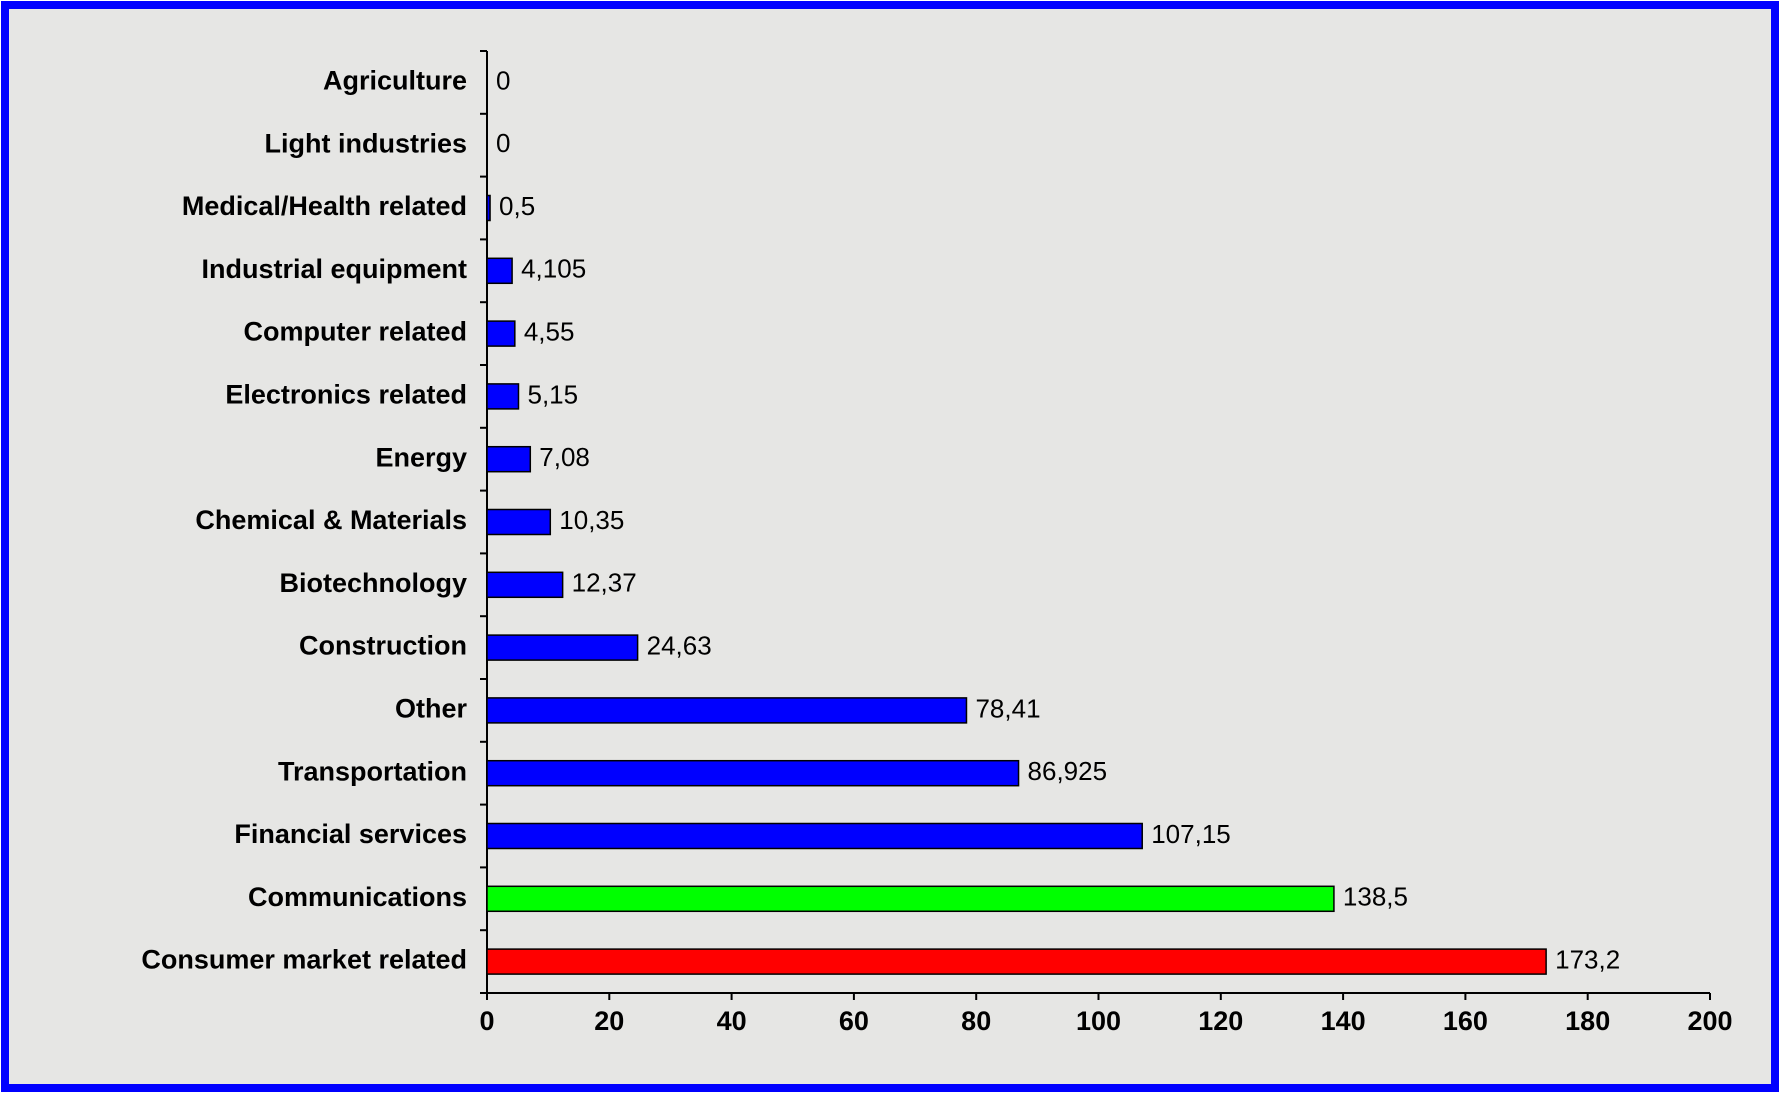  What do you see at coordinates (1098, 1021) in the screenshot?
I see `x-tick-label: 100` at bounding box center [1098, 1021].